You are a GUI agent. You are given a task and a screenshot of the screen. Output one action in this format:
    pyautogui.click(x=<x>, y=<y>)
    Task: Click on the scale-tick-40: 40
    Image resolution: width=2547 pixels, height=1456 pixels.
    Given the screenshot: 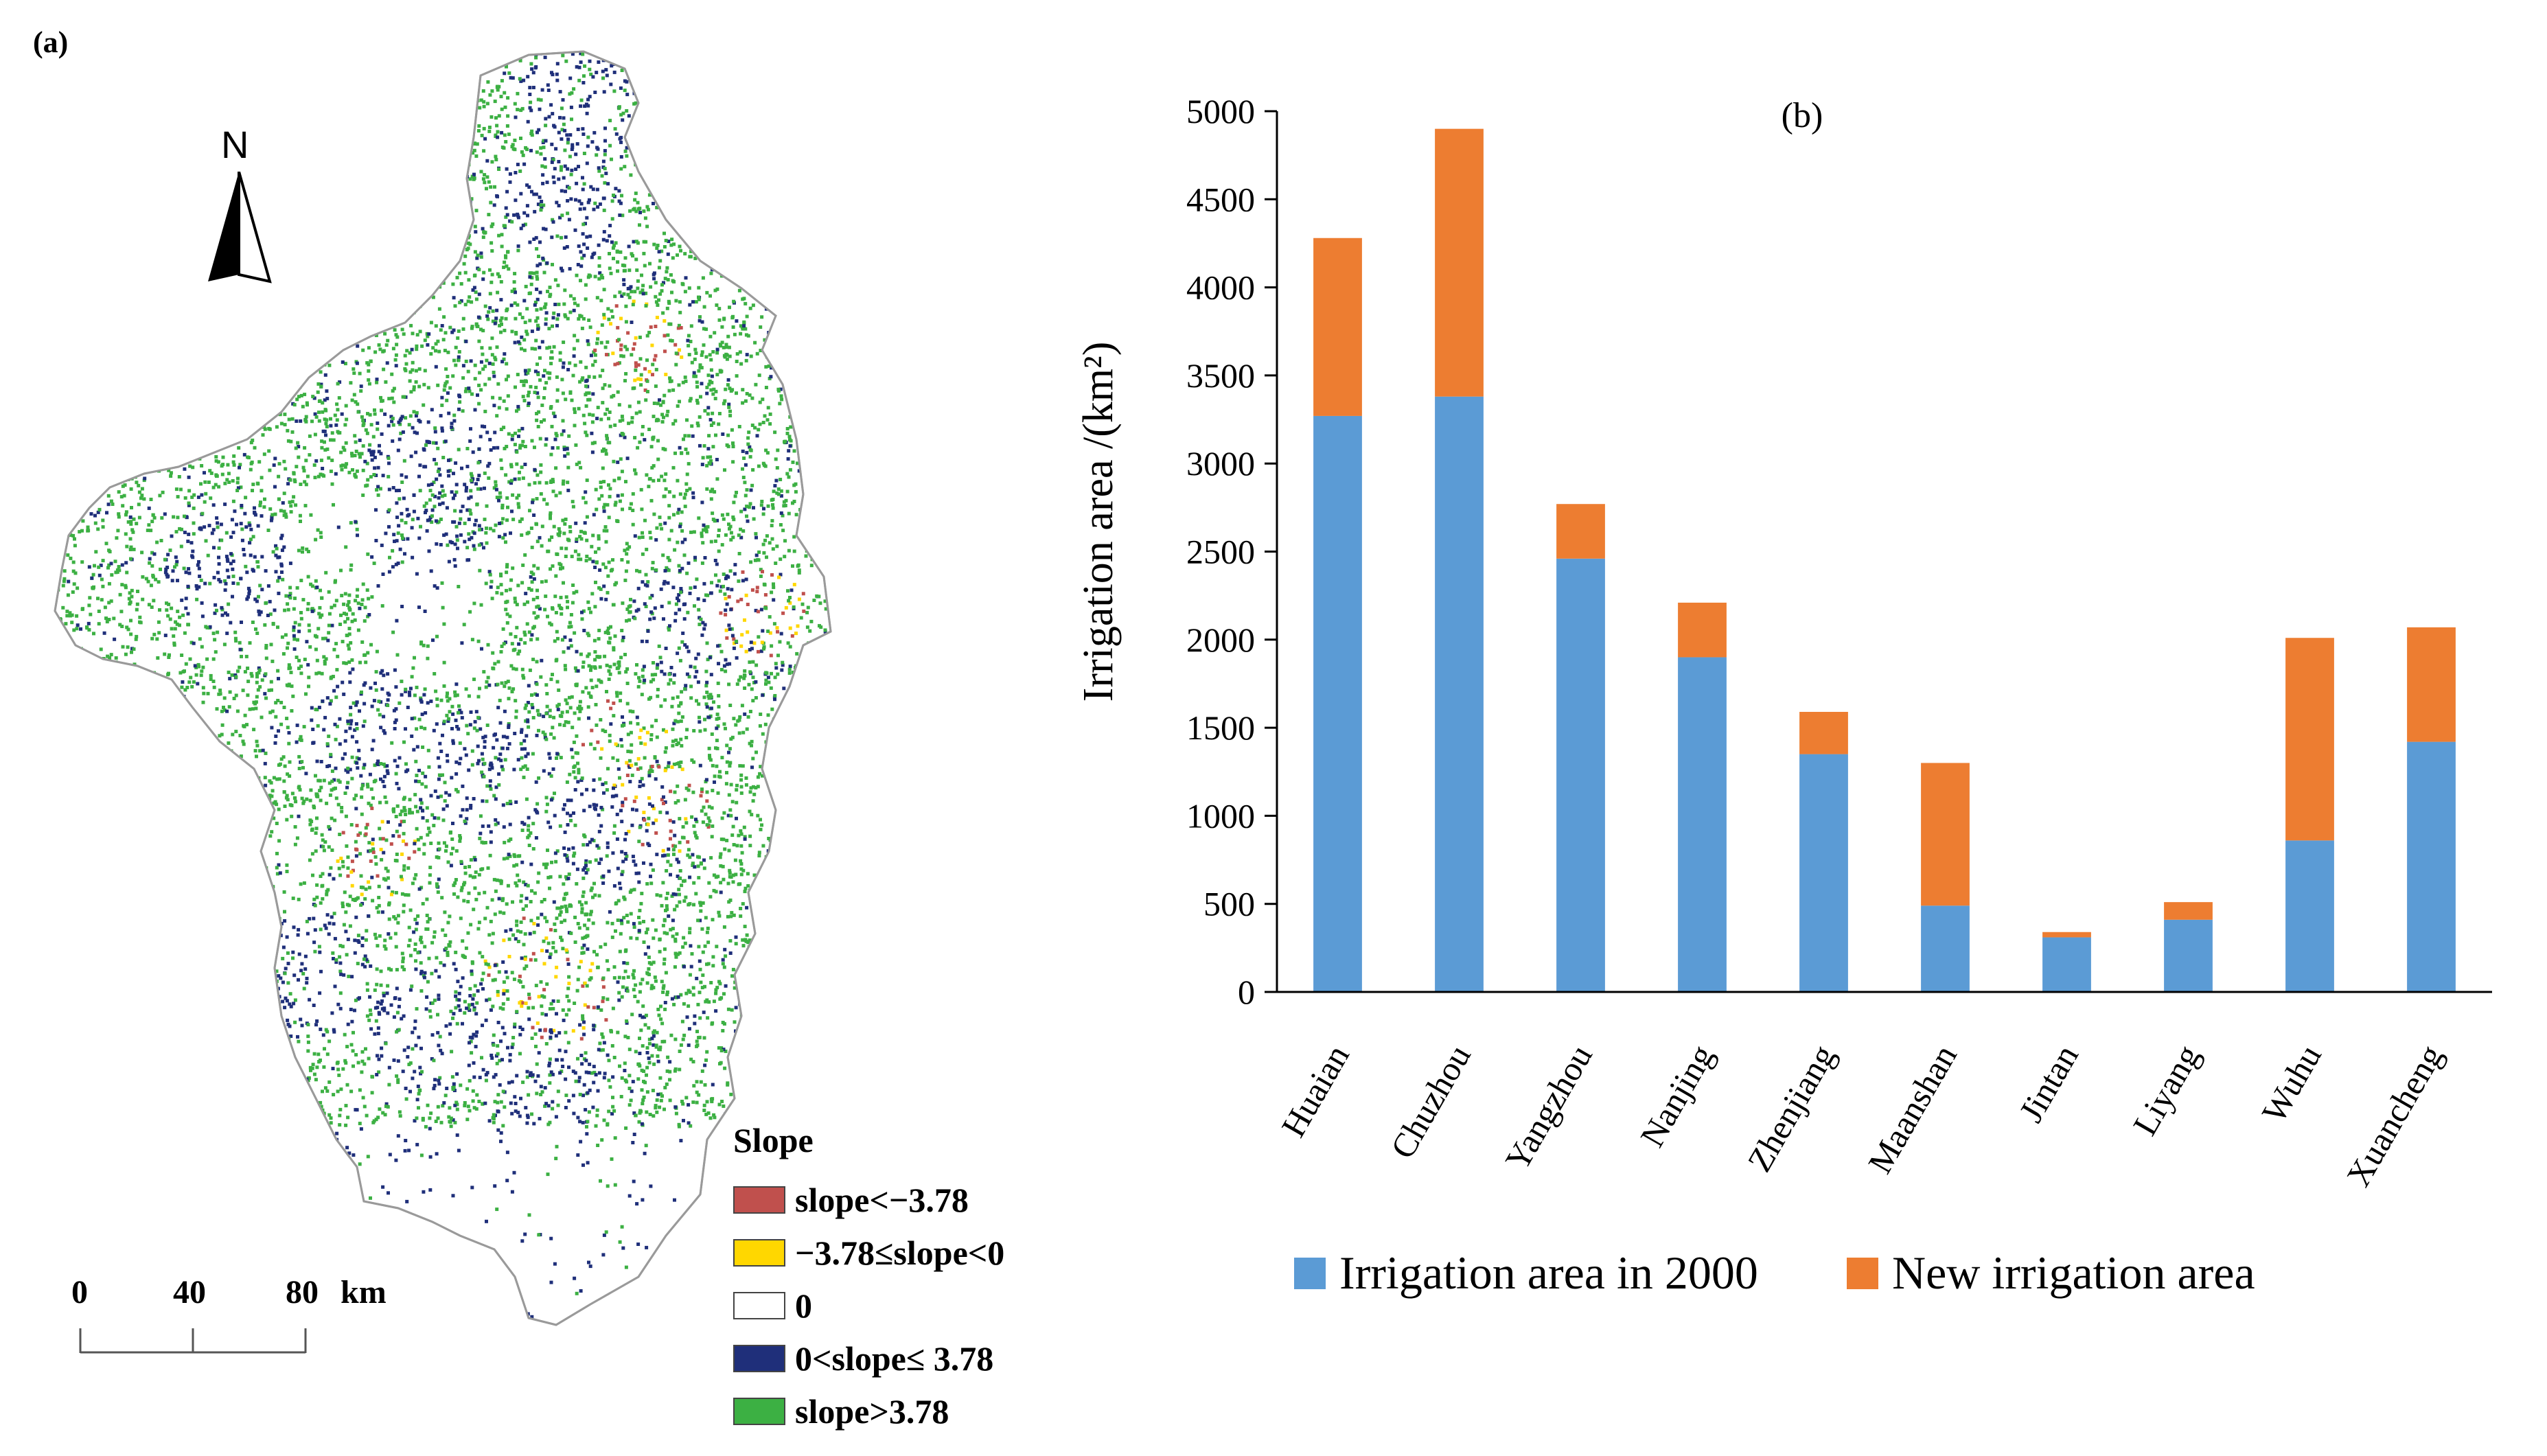 What is the action you would take?
    pyautogui.click(x=190, y=1292)
    